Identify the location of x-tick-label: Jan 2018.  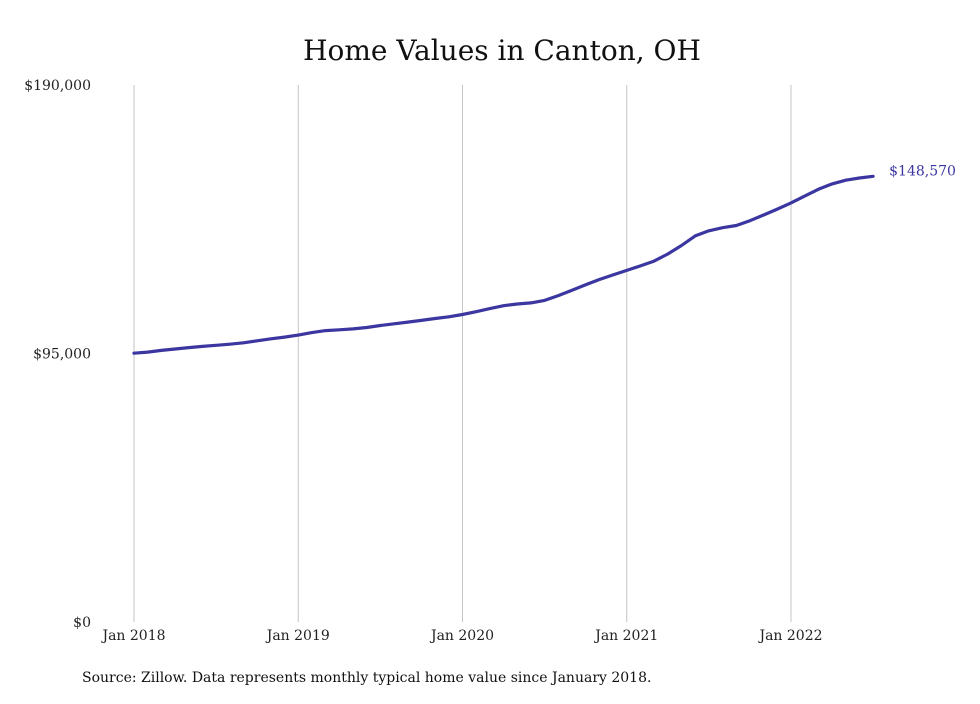
(132, 636).